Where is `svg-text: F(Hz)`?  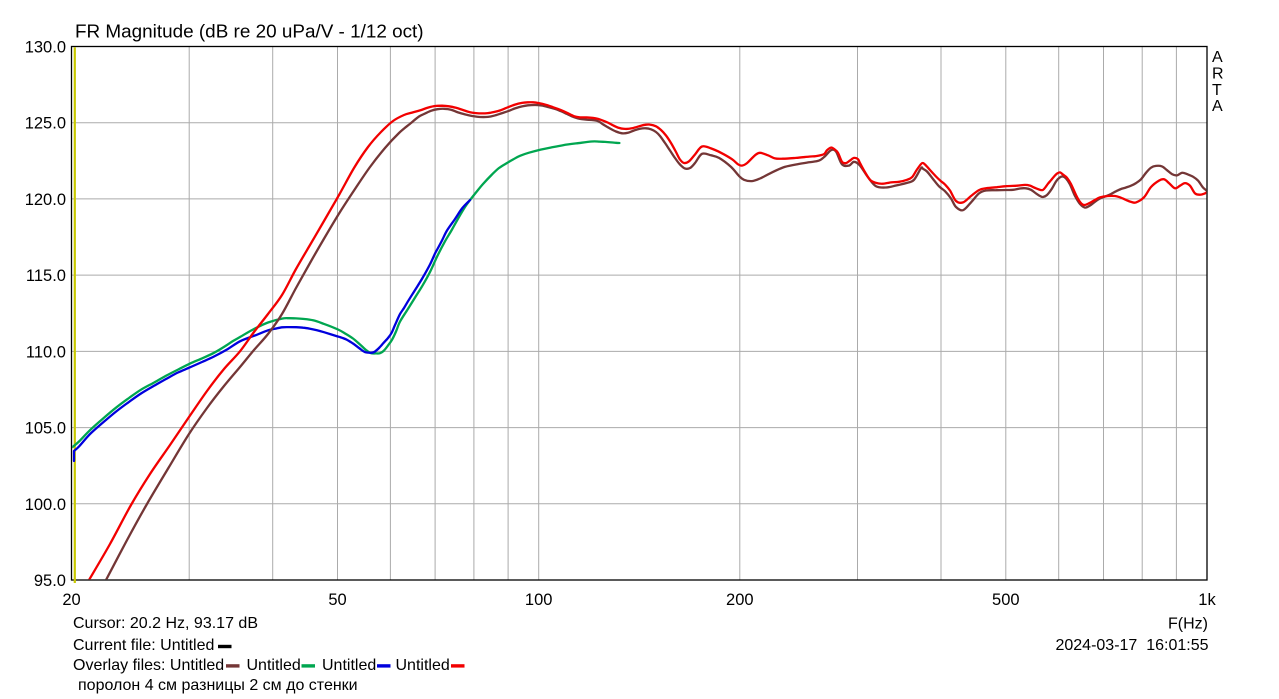
svg-text: F(Hz) is located at coordinates (1188, 624).